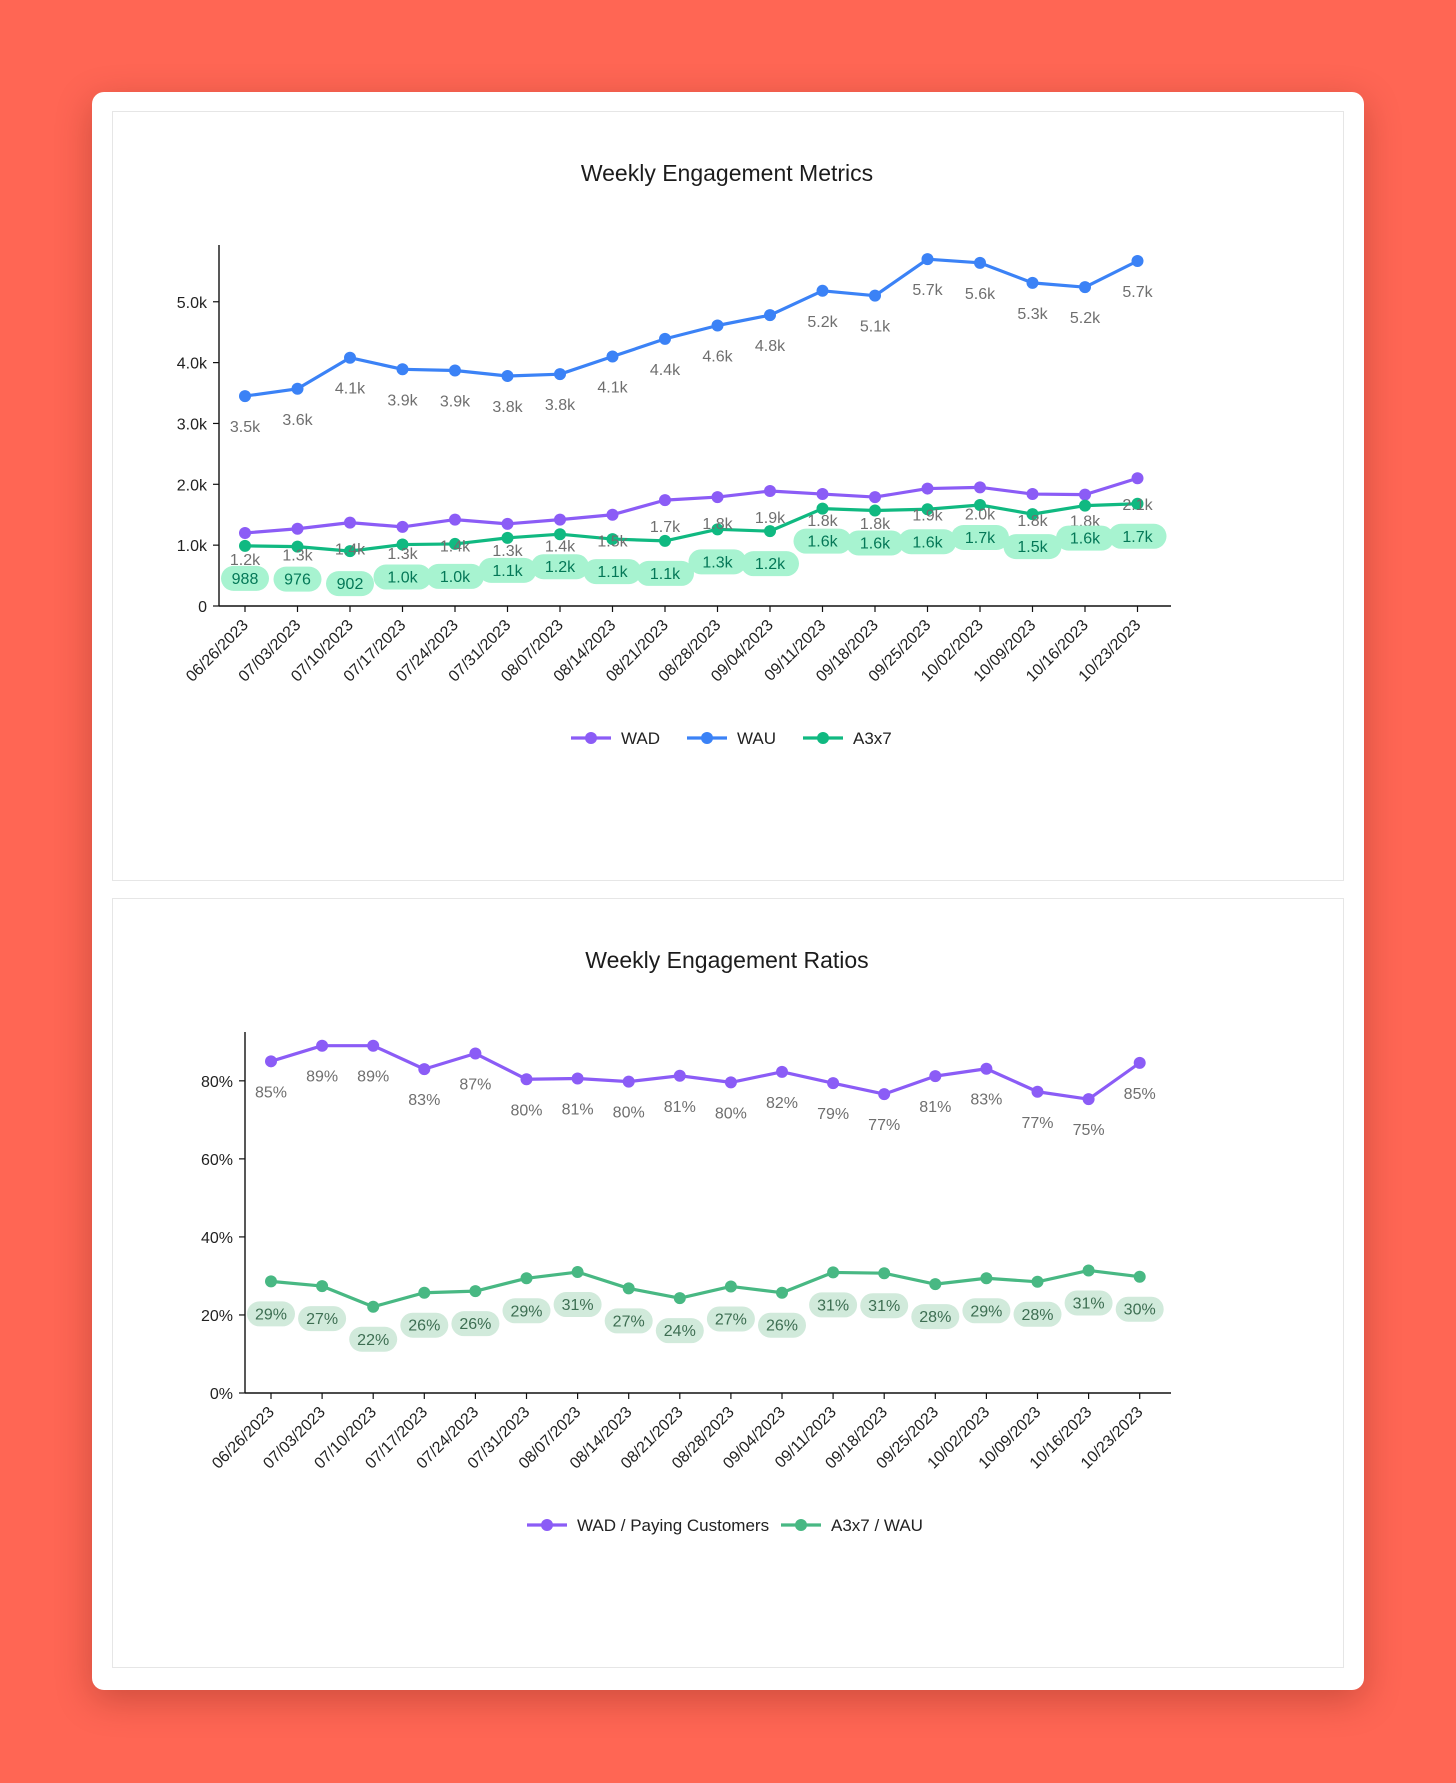 This screenshot has width=1456, height=1783. Describe the element at coordinates (350, 584) in the screenshot. I see `data-label: 902` at that location.